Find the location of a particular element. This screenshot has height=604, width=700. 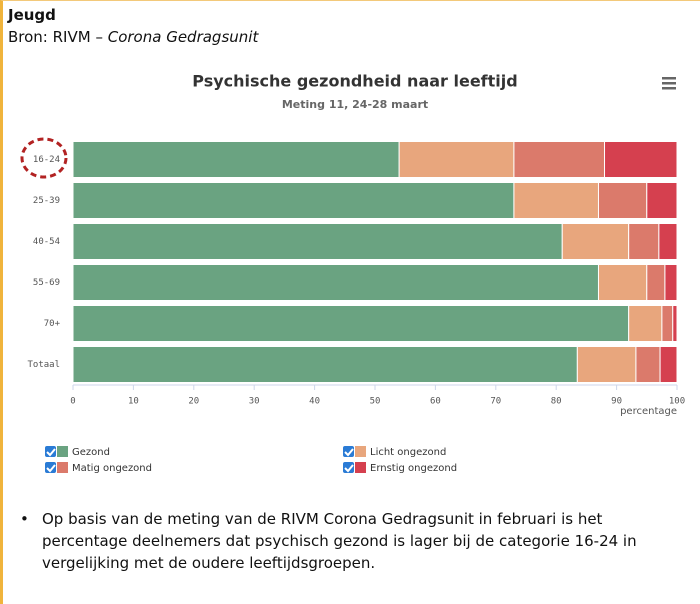

x-tick-label: 20 is located at coordinates (193, 402).